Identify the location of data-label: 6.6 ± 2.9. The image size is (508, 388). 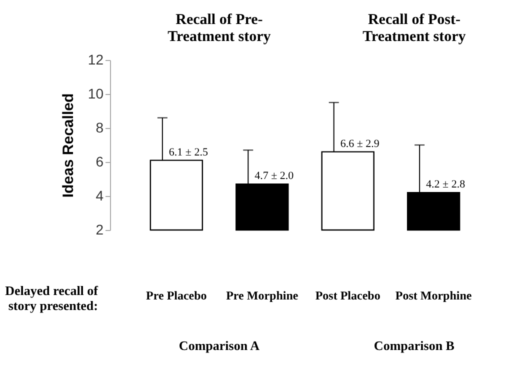
(360, 144).